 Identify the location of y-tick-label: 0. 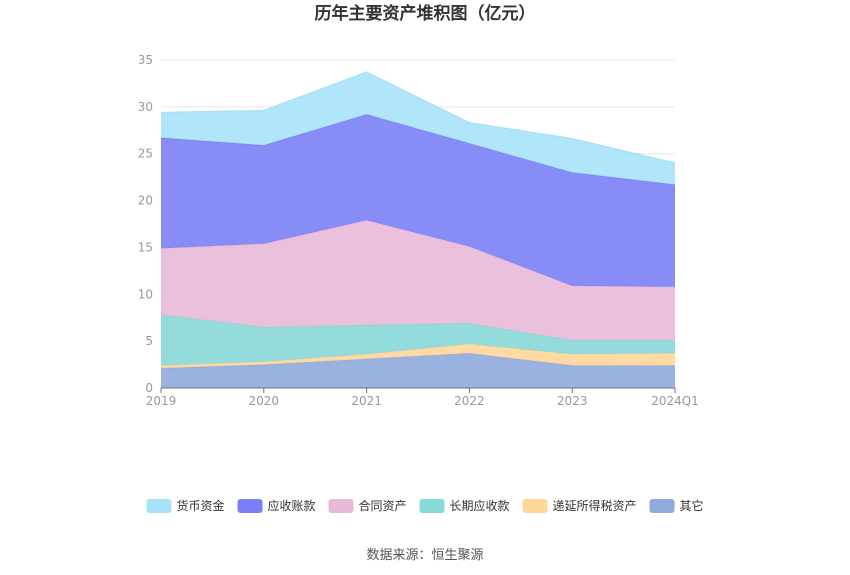
(149, 388).